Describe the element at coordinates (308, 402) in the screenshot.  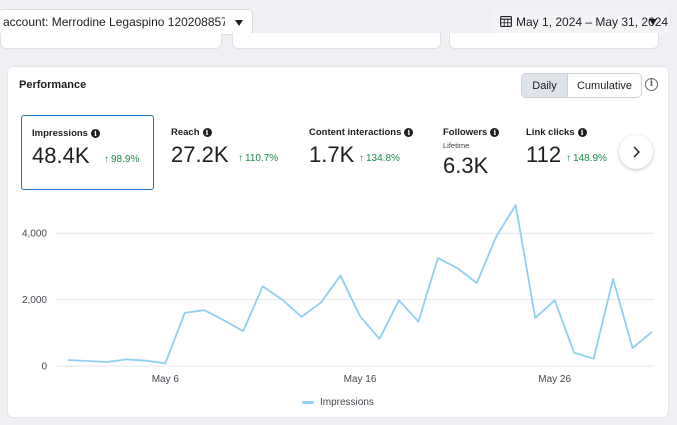
I see `legend-swatch` at that location.